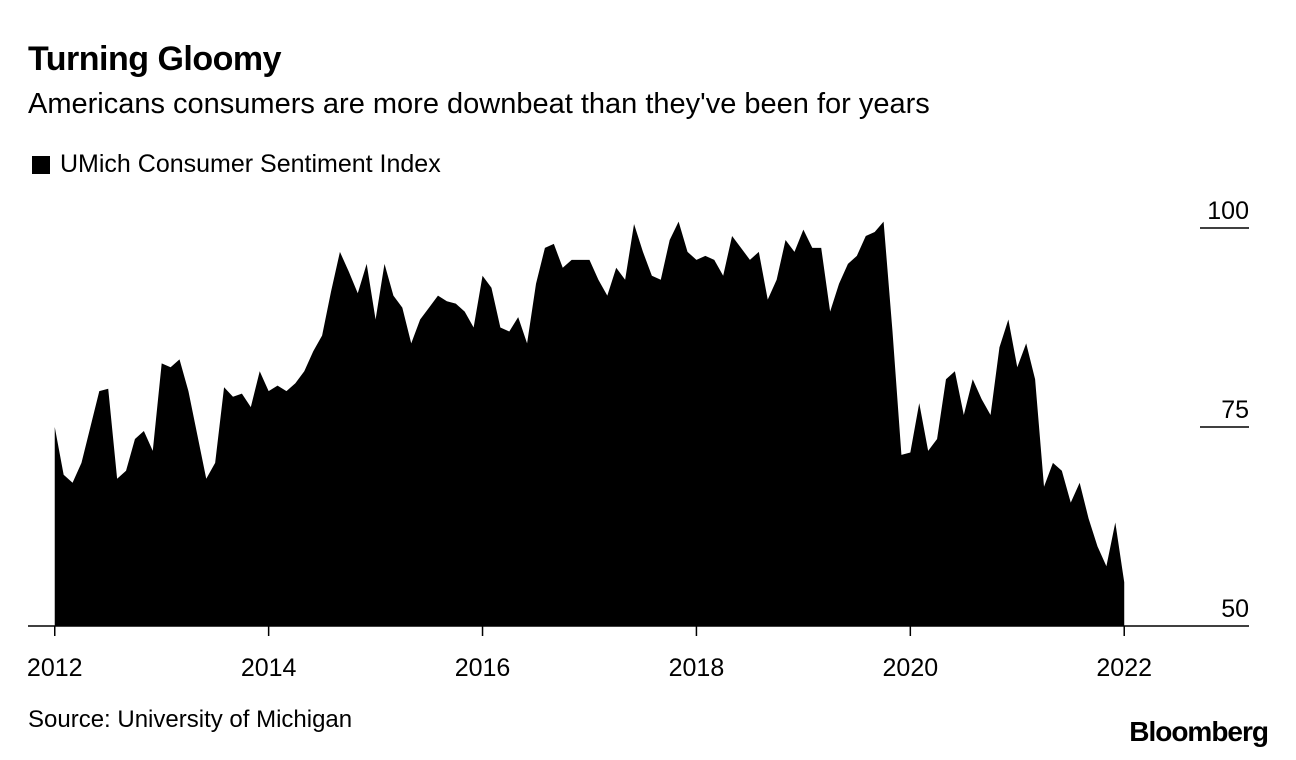 This screenshot has width=1296, height=760. I want to click on source-note: Source: University of Michigan, so click(190, 719).